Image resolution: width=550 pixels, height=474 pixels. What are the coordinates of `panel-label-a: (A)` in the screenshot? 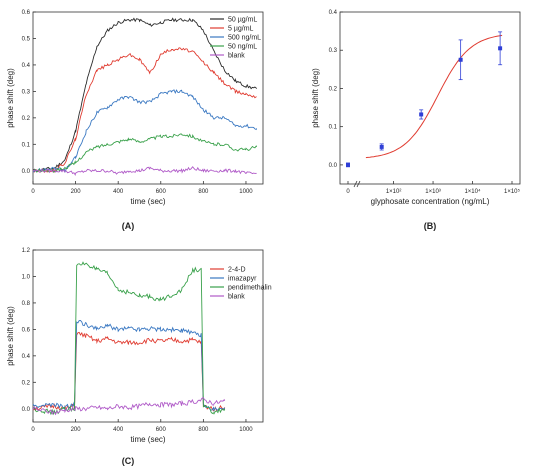 It's located at (128, 226).